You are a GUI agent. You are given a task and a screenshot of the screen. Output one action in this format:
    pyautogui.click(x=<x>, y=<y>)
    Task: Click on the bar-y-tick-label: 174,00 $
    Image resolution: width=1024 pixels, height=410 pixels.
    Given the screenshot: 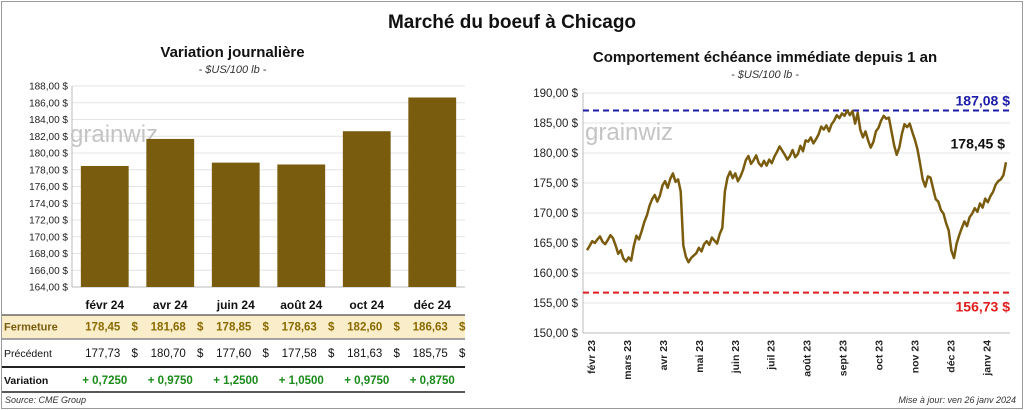 What is the action you would take?
    pyautogui.click(x=48, y=204)
    